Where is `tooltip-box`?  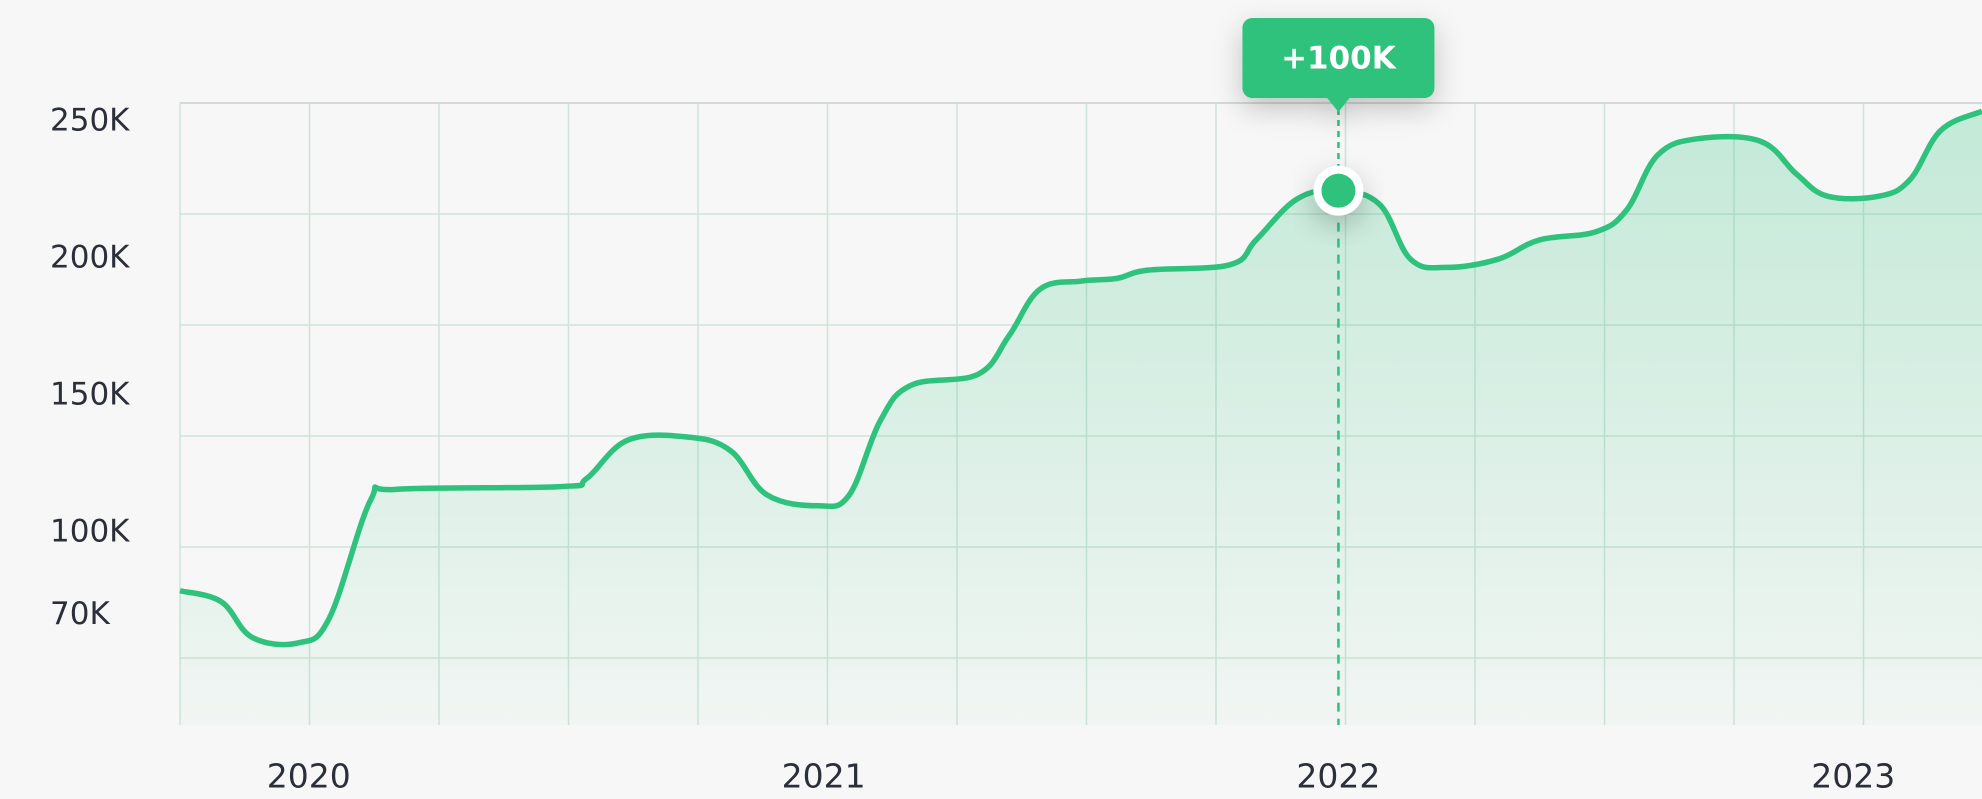
tooltip-box is located at coordinates (1338, 58).